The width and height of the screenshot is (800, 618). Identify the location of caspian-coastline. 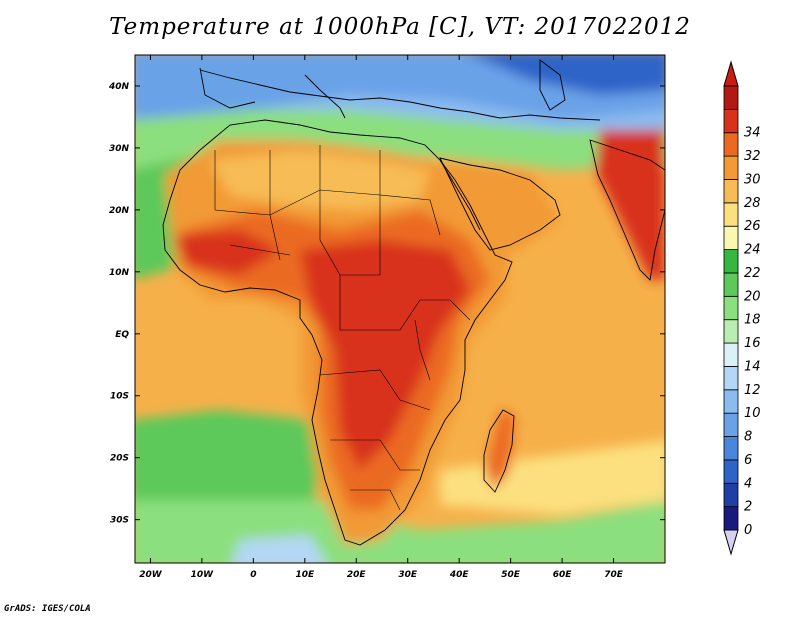
(552, 85).